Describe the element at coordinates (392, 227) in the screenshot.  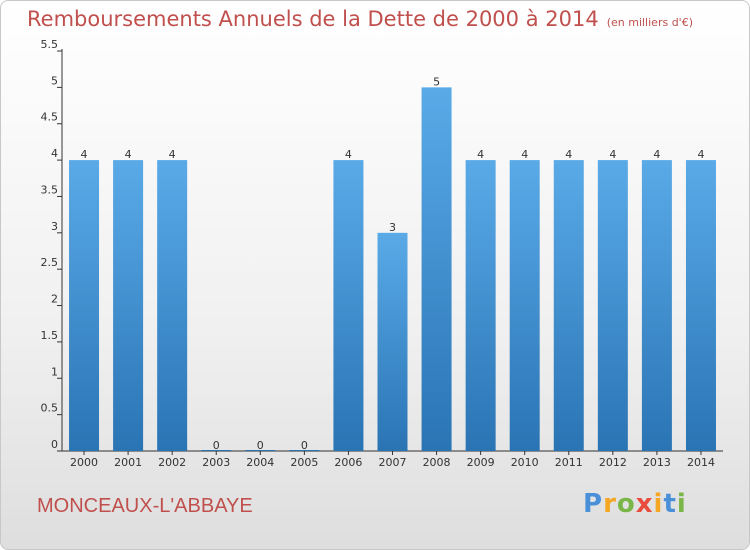
I see `data-label: 3` at that location.